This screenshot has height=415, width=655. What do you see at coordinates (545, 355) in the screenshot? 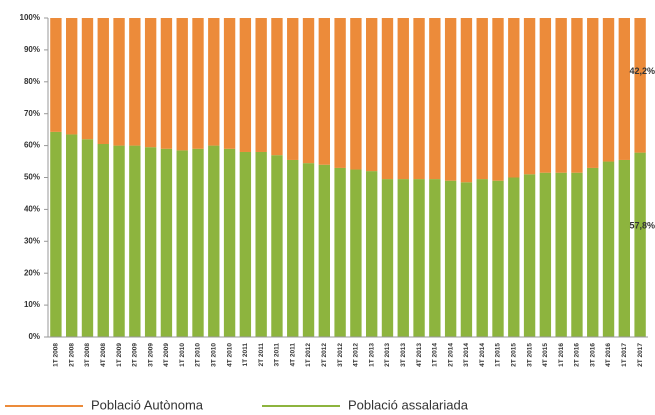
I see `x-tick-label: 4T 2015` at bounding box center [545, 355].